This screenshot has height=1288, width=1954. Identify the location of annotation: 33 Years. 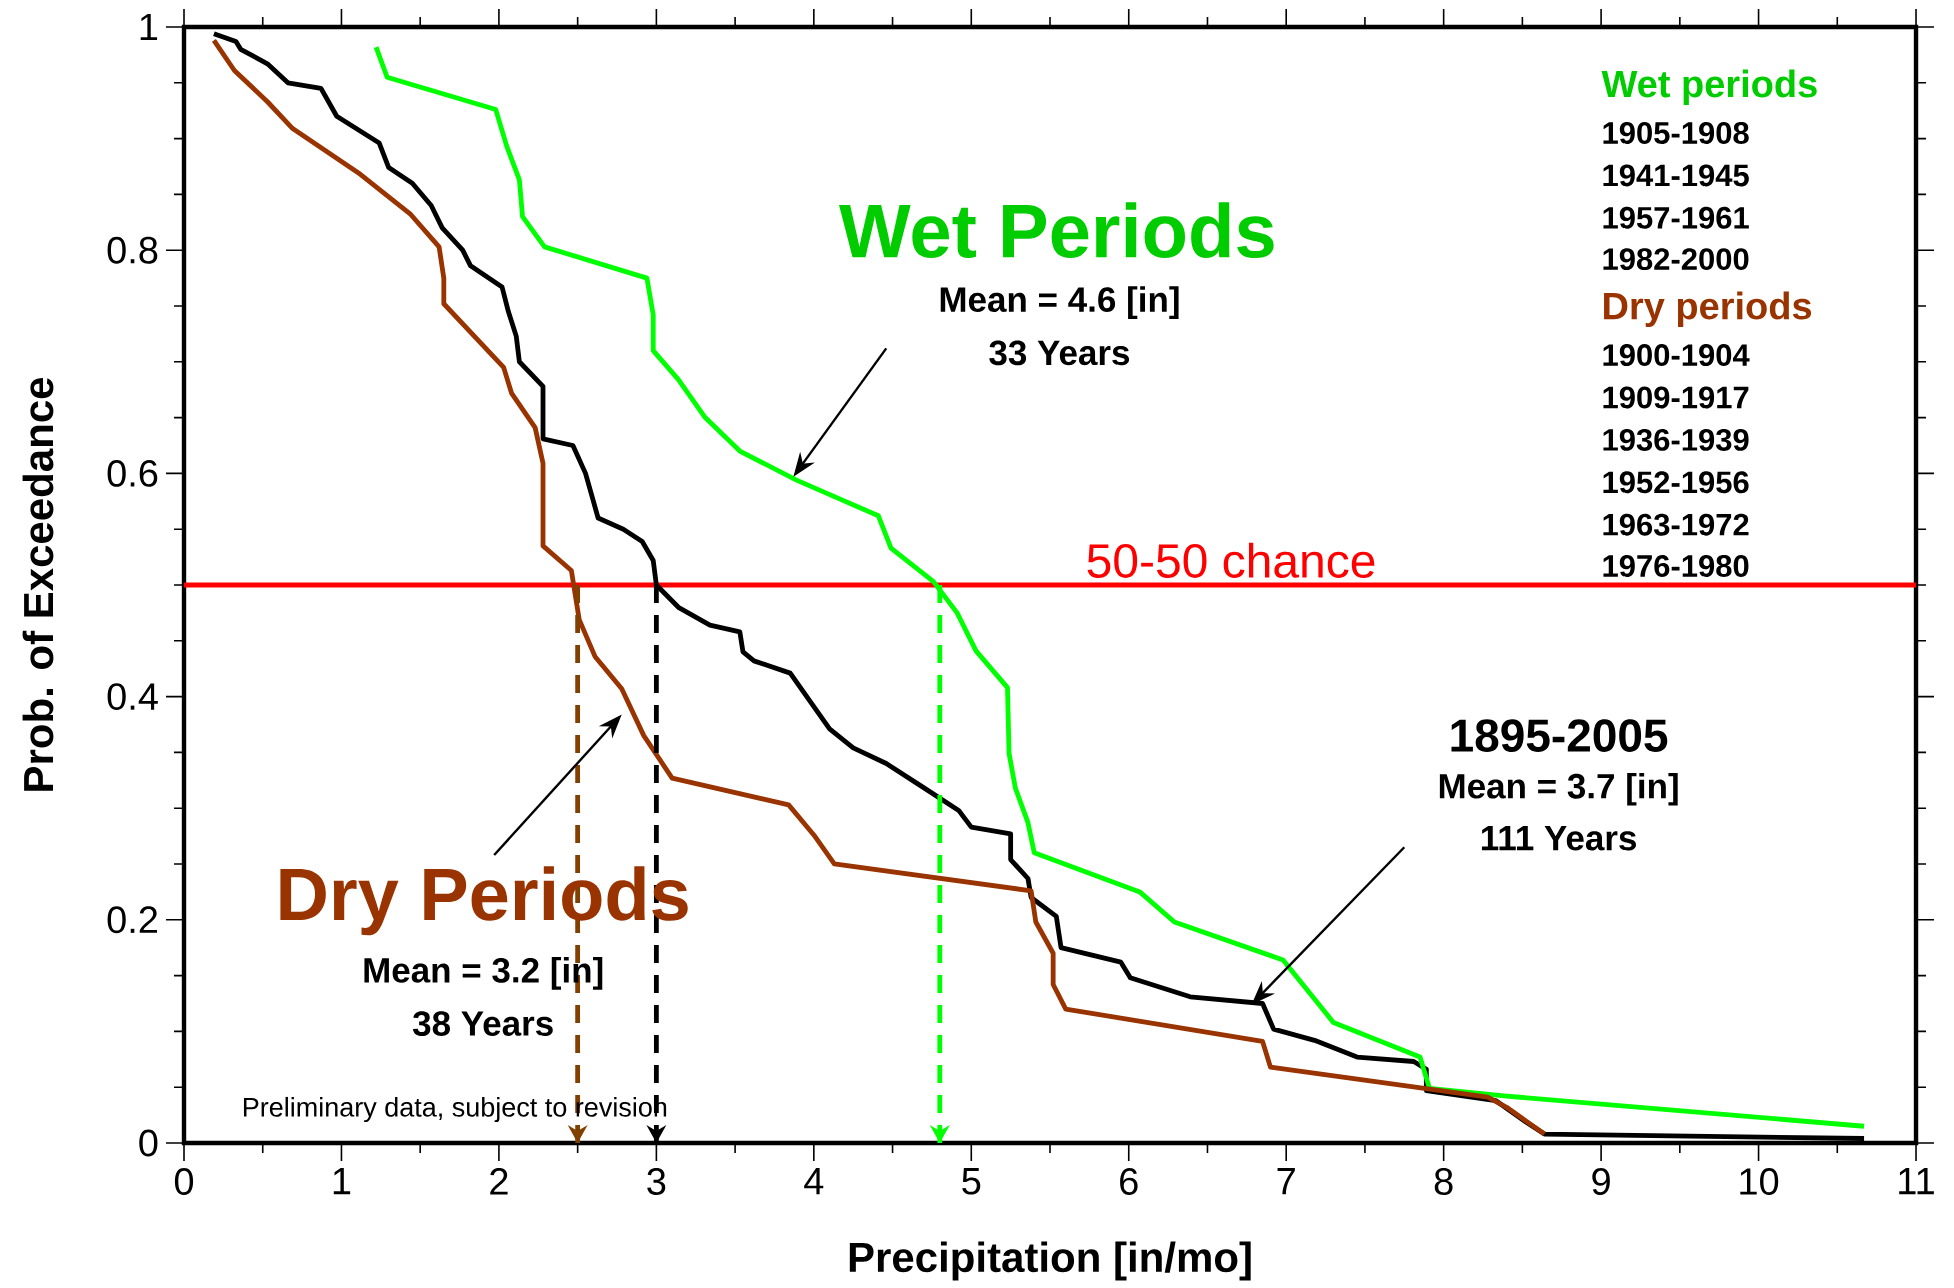
(1059, 353).